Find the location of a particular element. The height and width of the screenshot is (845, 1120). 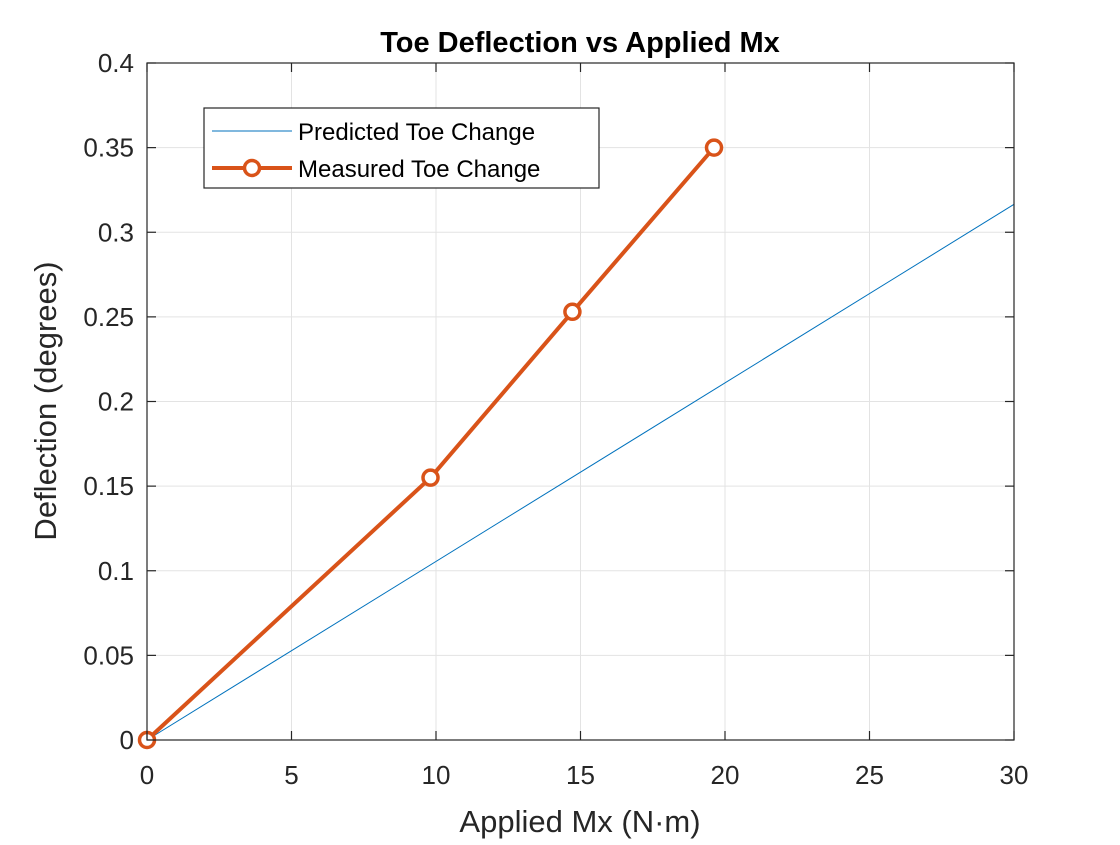

legend-item-measured: Measured Toe Change is located at coordinates (376, 169).